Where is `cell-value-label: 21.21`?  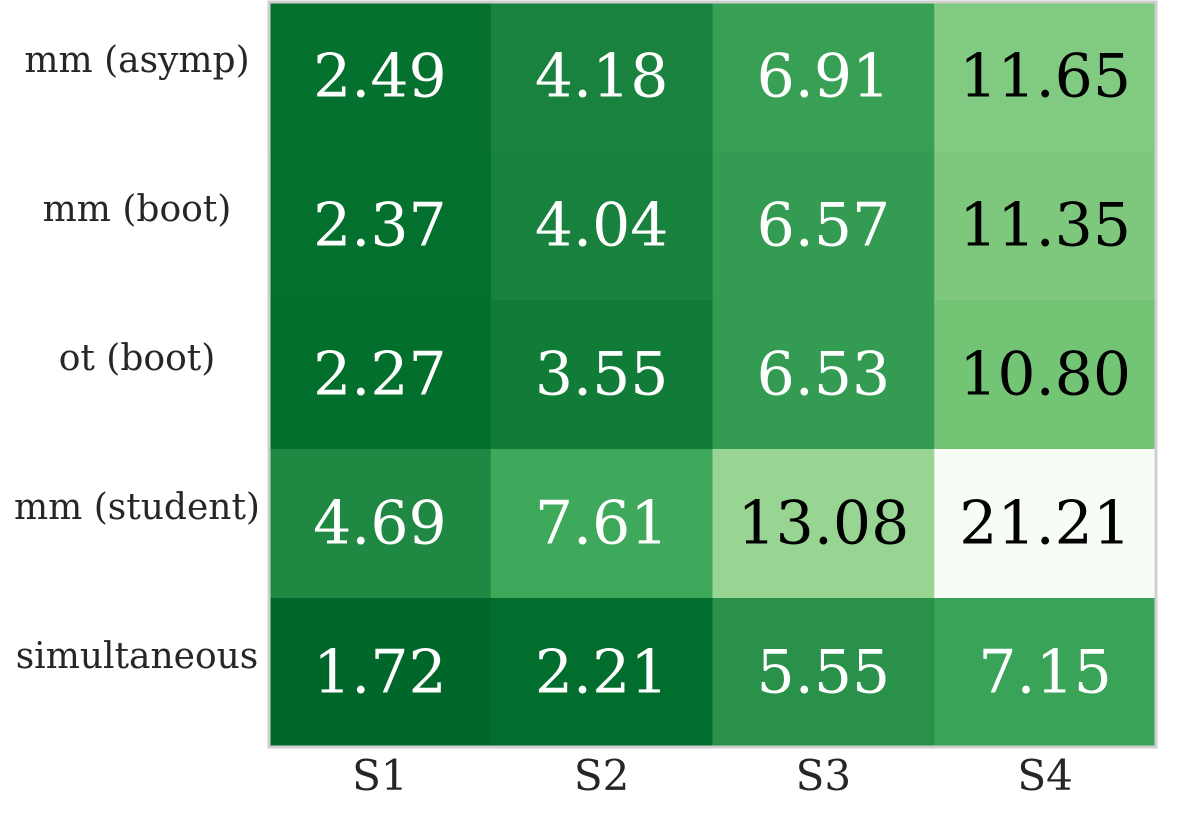 cell-value-label: 21.21 is located at coordinates (1045, 524).